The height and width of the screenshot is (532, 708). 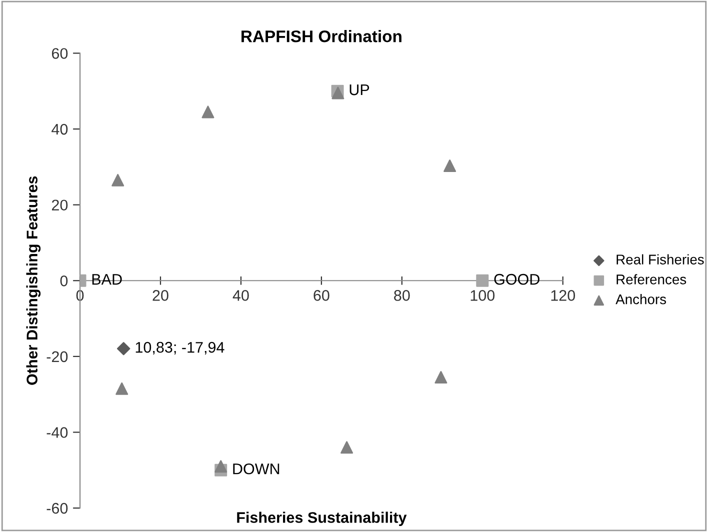 What do you see at coordinates (651, 279) in the screenshot?
I see `legend-label: References` at bounding box center [651, 279].